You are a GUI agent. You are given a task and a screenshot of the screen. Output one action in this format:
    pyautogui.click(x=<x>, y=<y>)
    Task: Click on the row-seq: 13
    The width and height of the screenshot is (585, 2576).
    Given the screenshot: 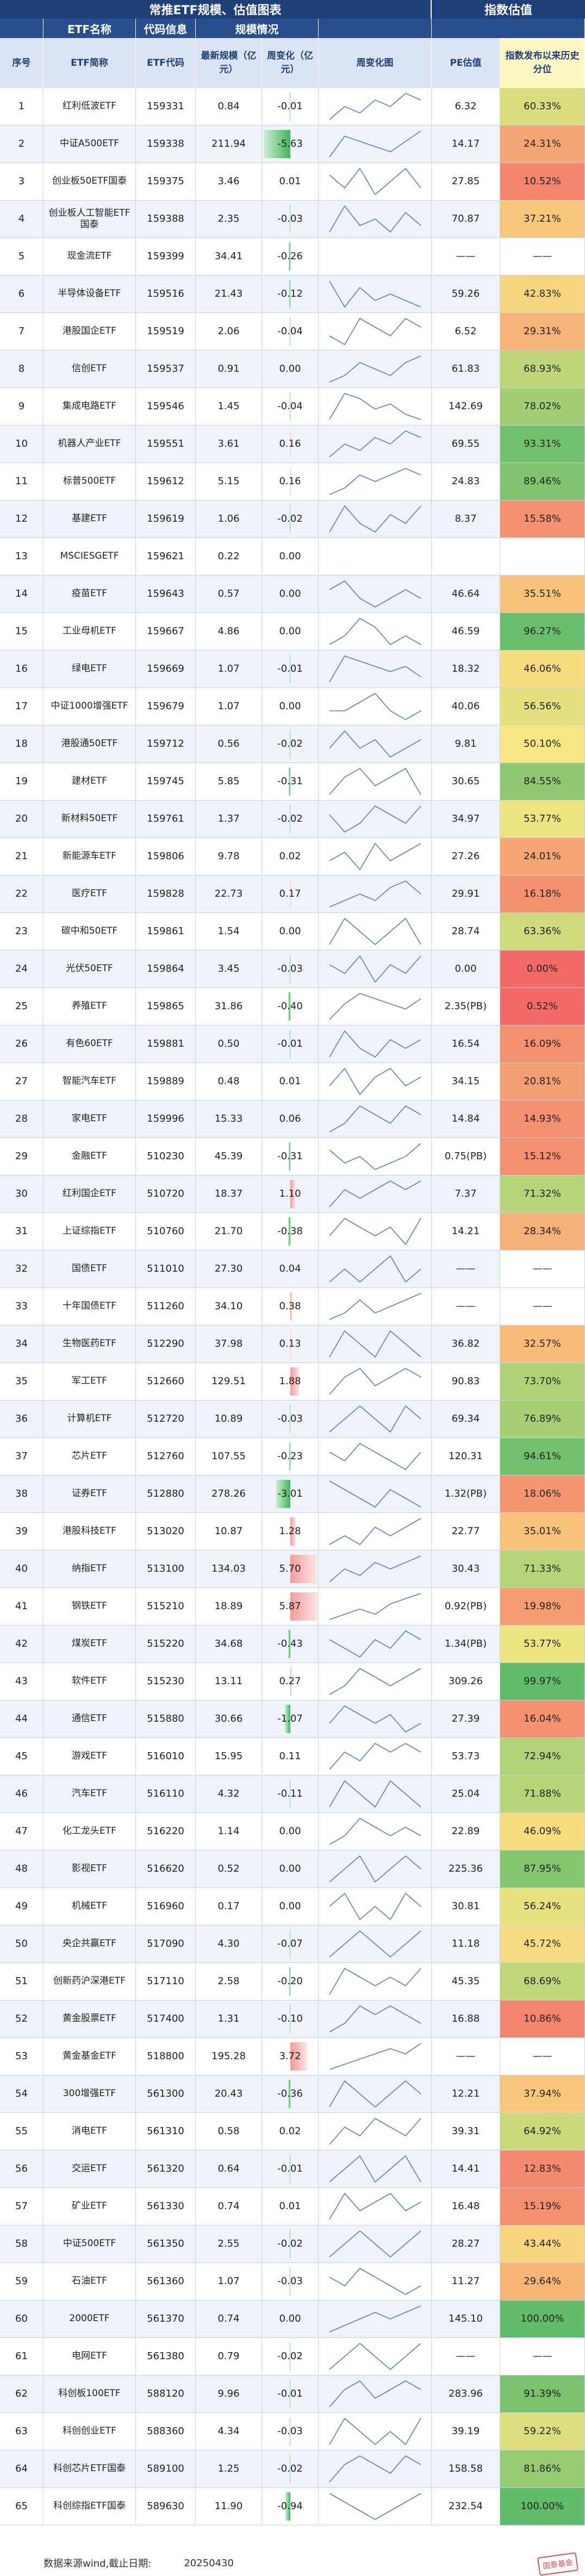 What is the action you would take?
    pyautogui.click(x=21, y=556)
    